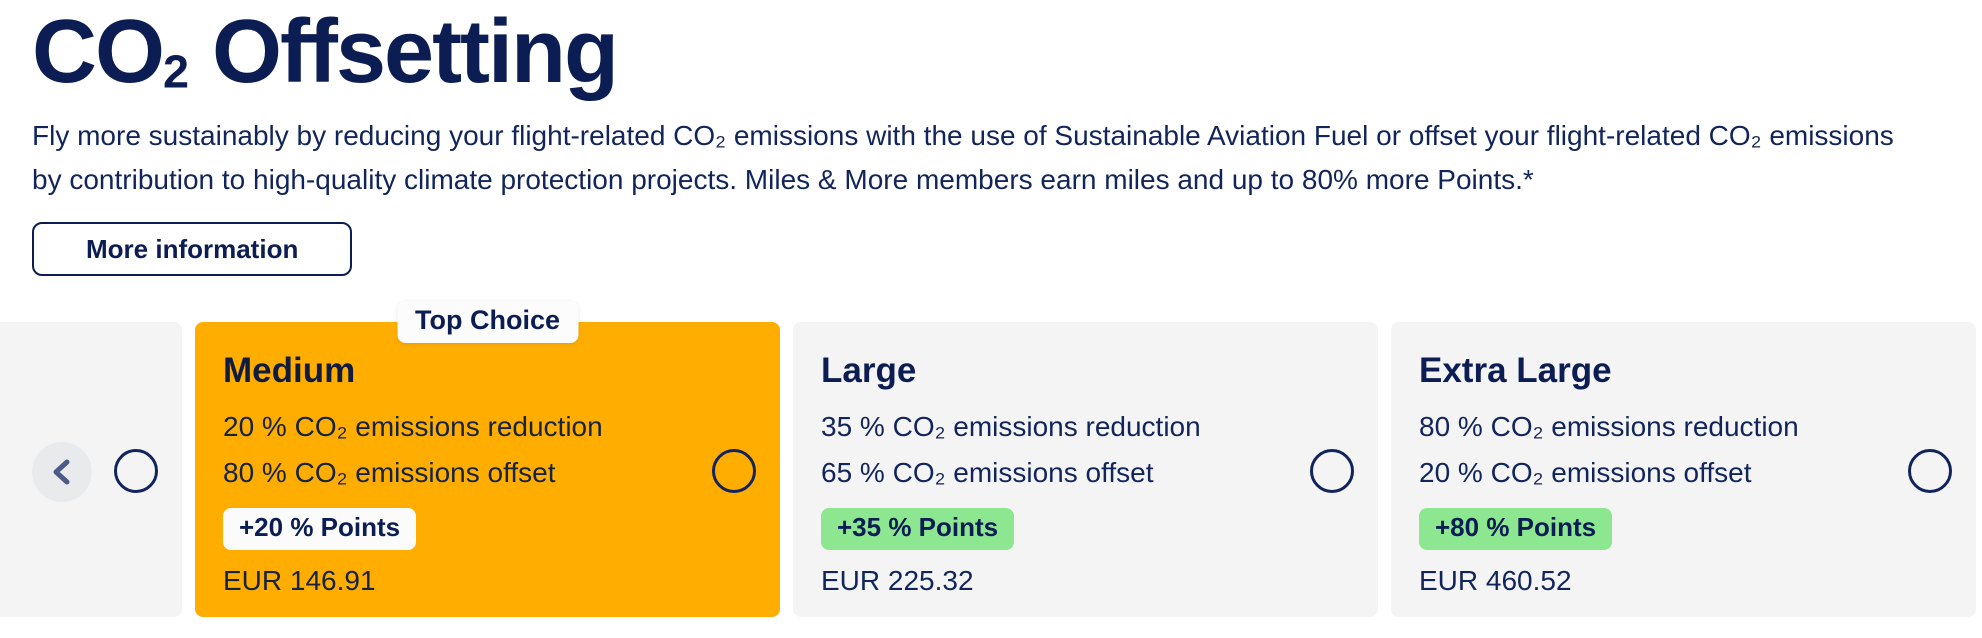 The image size is (1982, 638). What do you see at coordinates (289, 370) in the screenshot?
I see `card-title-medium: Medium` at bounding box center [289, 370].